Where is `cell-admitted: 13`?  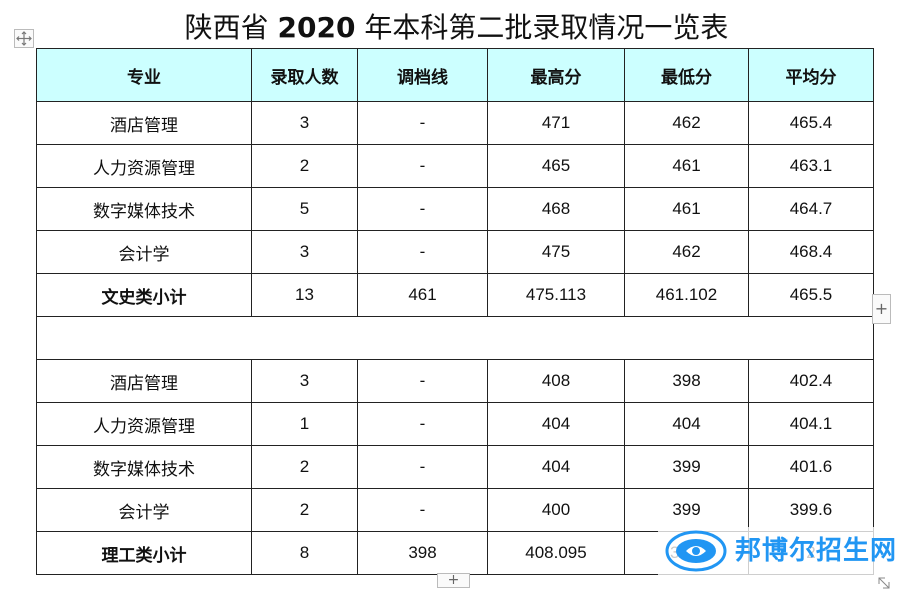
cell-admitted: 13 is located at coordinates (304, 295).